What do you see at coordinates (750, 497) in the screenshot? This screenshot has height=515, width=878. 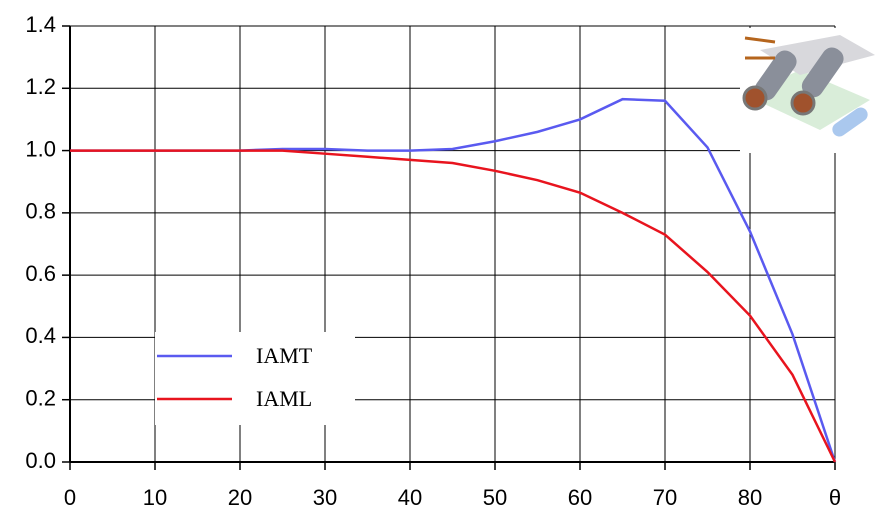 I see `x-tick-label: 80` at bounding box center [750, 497].